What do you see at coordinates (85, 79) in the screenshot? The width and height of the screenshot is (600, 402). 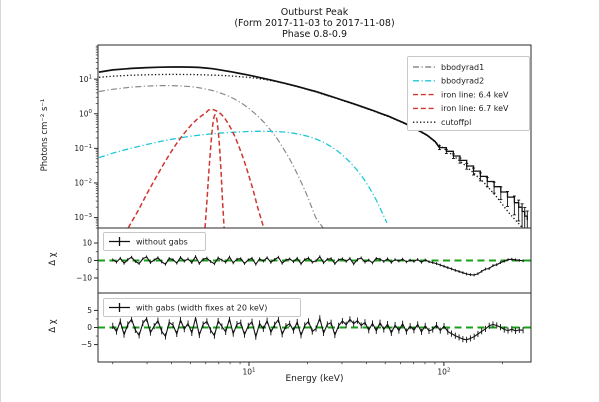 I see `y-tick-label: 101` at bounding box center [85, 79].